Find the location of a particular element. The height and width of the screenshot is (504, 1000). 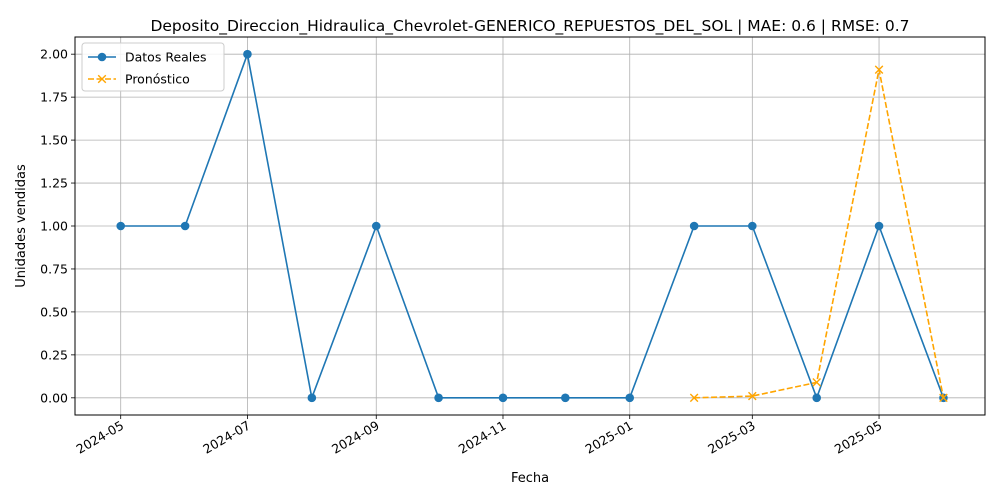

y-tick-label: 2.00 is located at coordinates (54, 54).